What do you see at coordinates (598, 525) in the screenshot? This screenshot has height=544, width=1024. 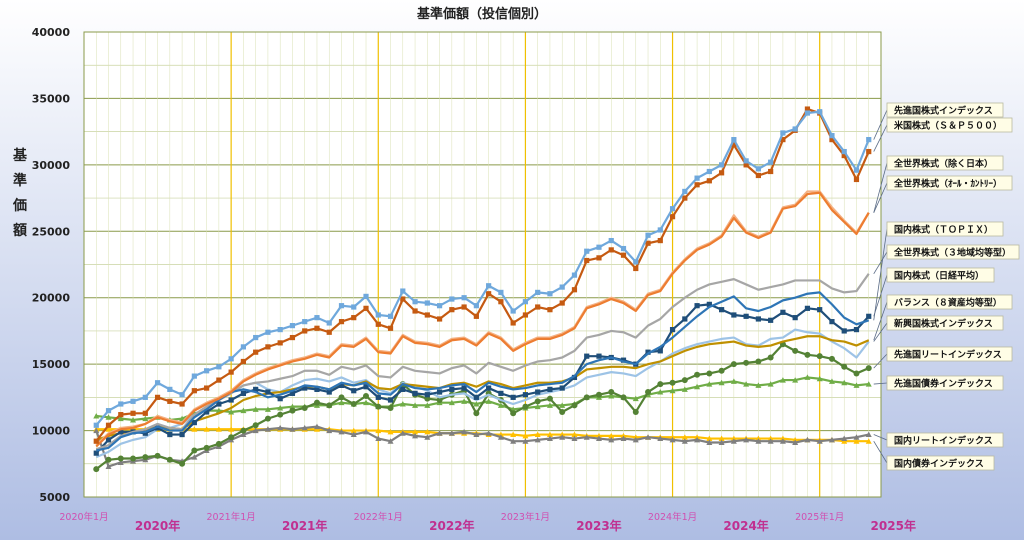 I see `year-label: 2023年` at bounding box center [598, 525].